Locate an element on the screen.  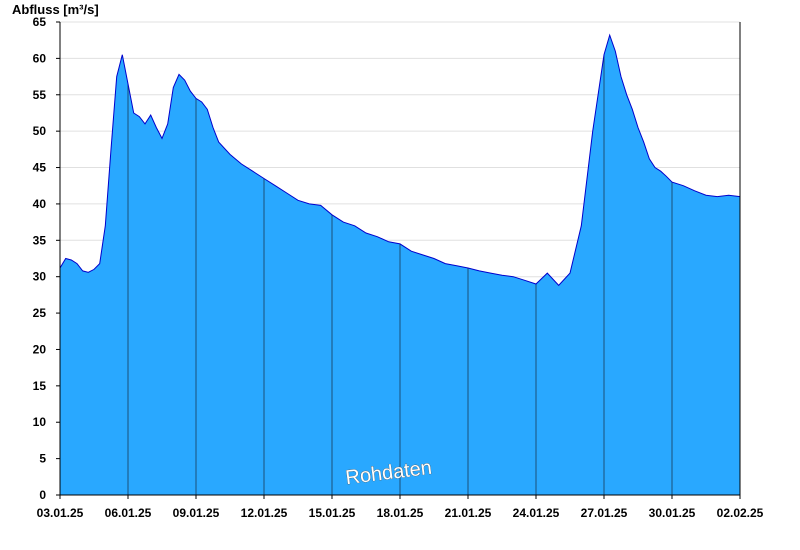
y-tick-label: 10 is located at coordinates (40, 422).